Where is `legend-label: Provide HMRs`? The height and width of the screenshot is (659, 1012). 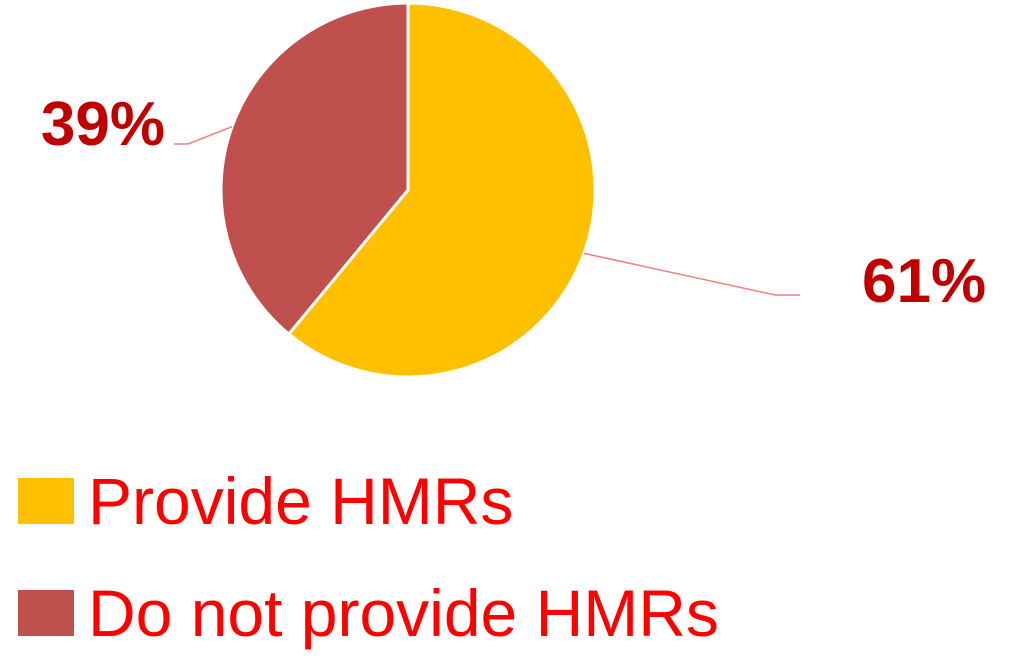
legend-label: Provide HMRs is located at coordinates (300, 501).